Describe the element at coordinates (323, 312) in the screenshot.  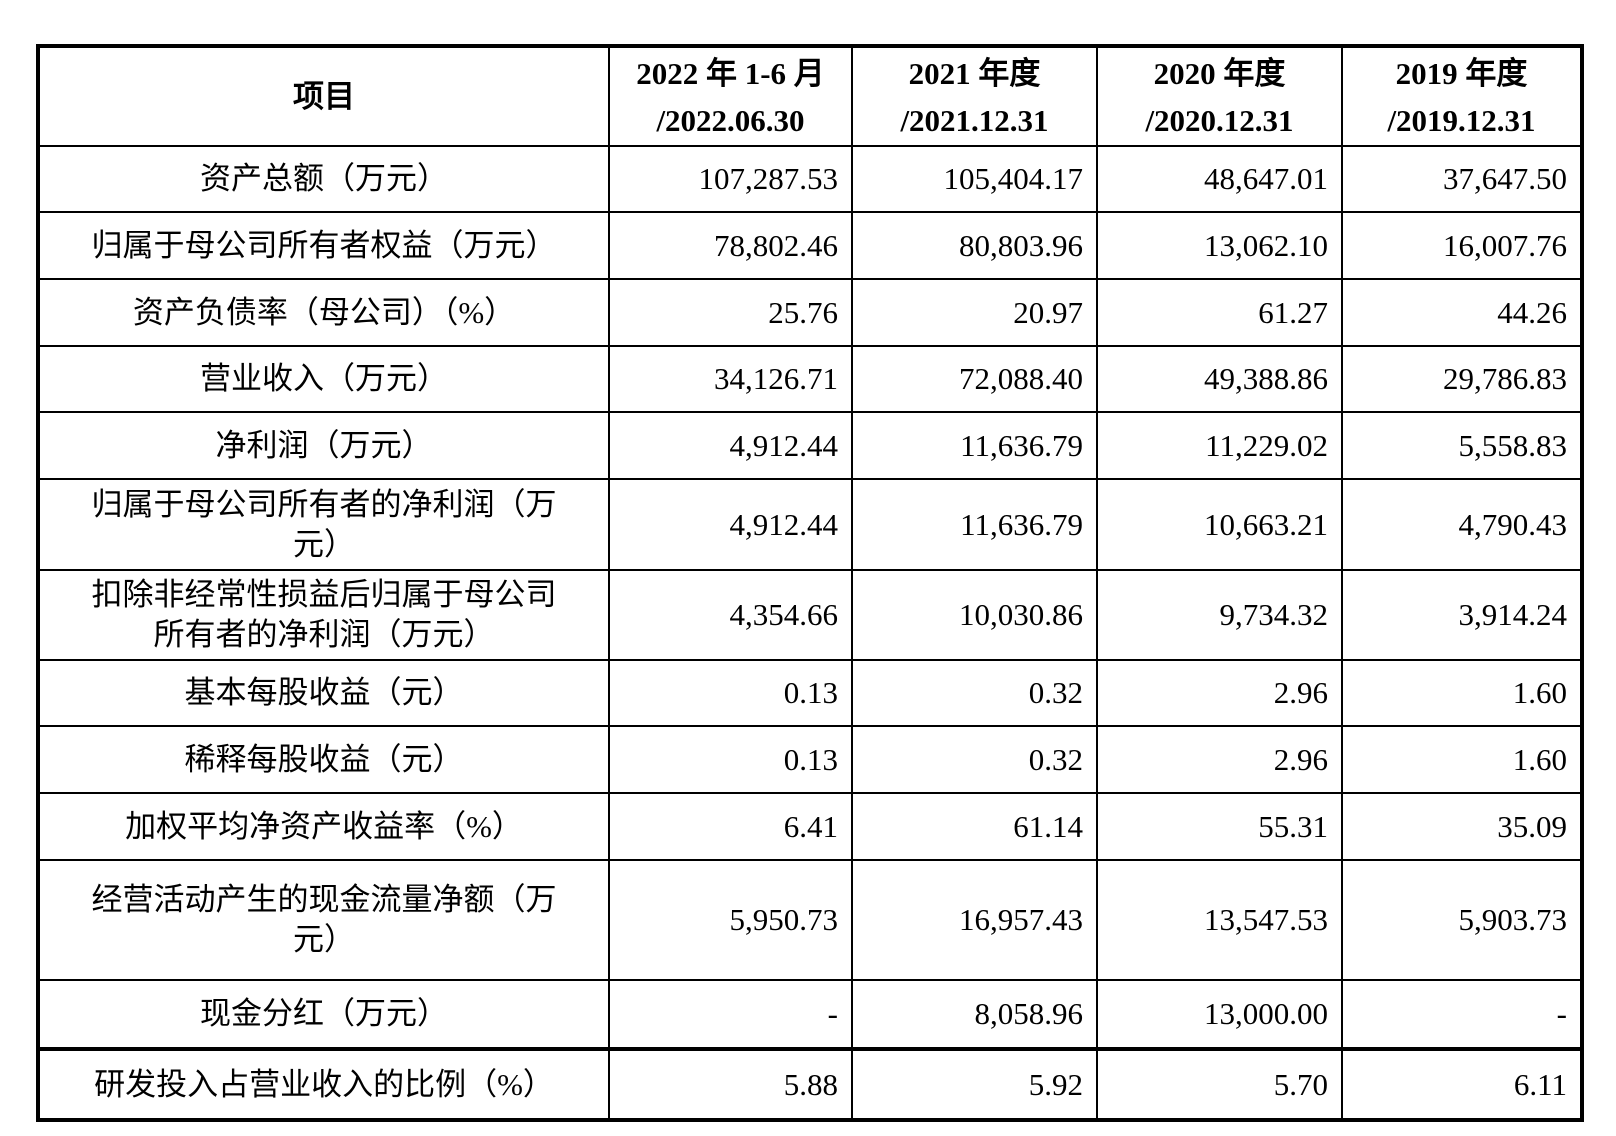
I see `row-label: 资产负债率（母公司）（%）` at that location.